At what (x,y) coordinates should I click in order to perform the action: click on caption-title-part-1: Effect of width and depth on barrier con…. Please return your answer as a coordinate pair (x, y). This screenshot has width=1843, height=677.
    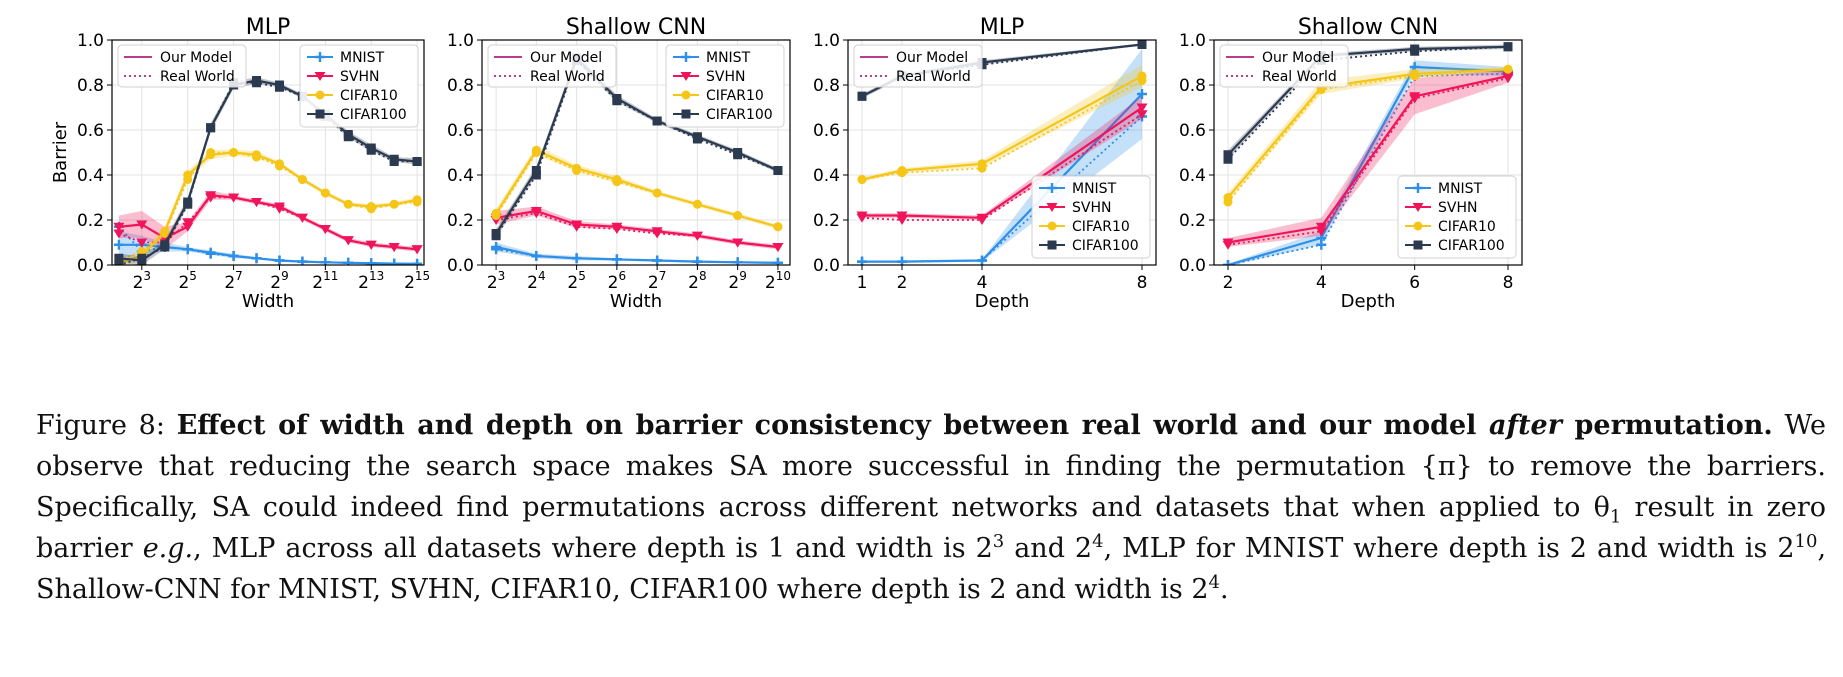
    Looking at the image, I should click on (826, 425).